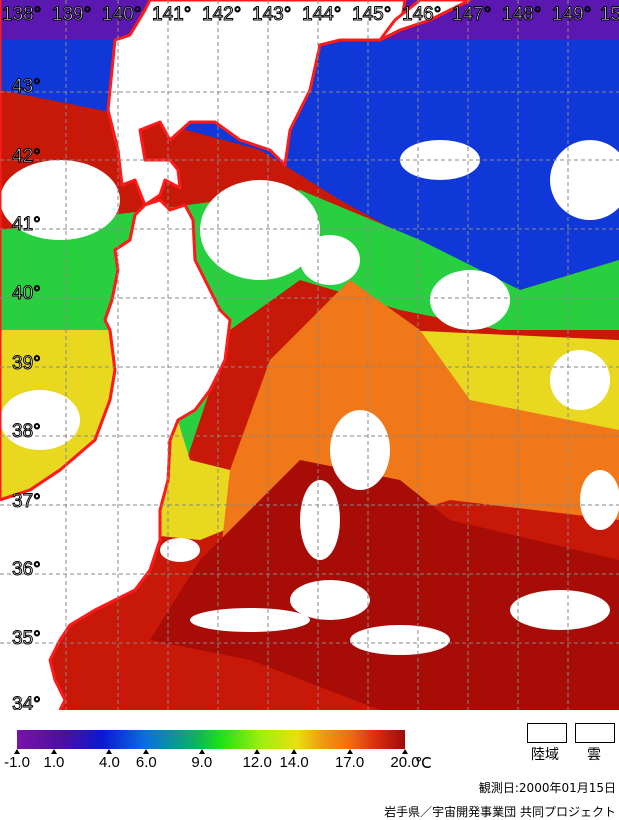 The width and height of the screenshot is (619, 820). I want to click on scale-tick-label: 4.0, so click(109, 762).